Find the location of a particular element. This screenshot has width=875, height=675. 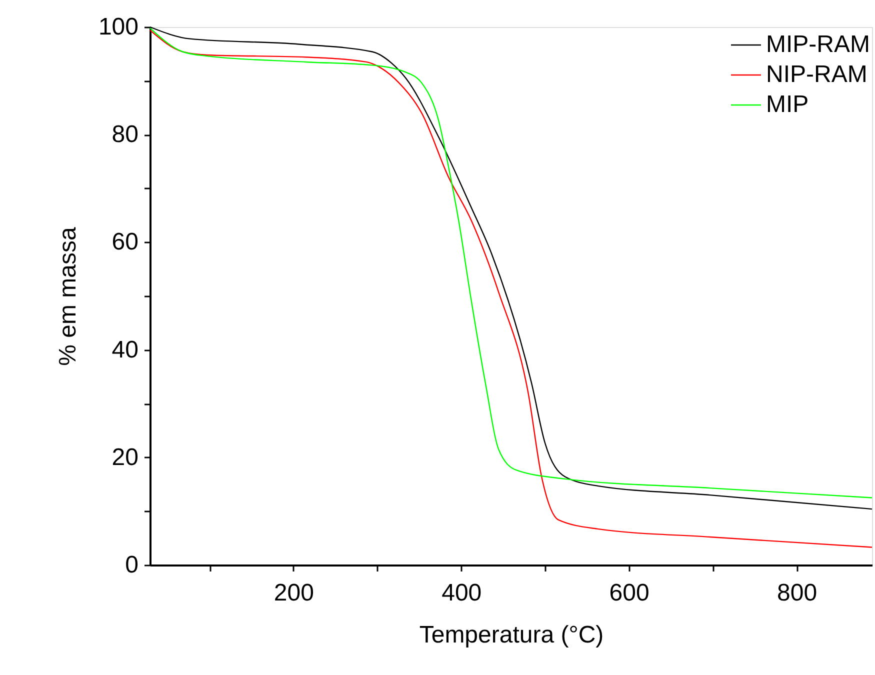

x-tick-label: 600 is located at coordinates (629, 593).